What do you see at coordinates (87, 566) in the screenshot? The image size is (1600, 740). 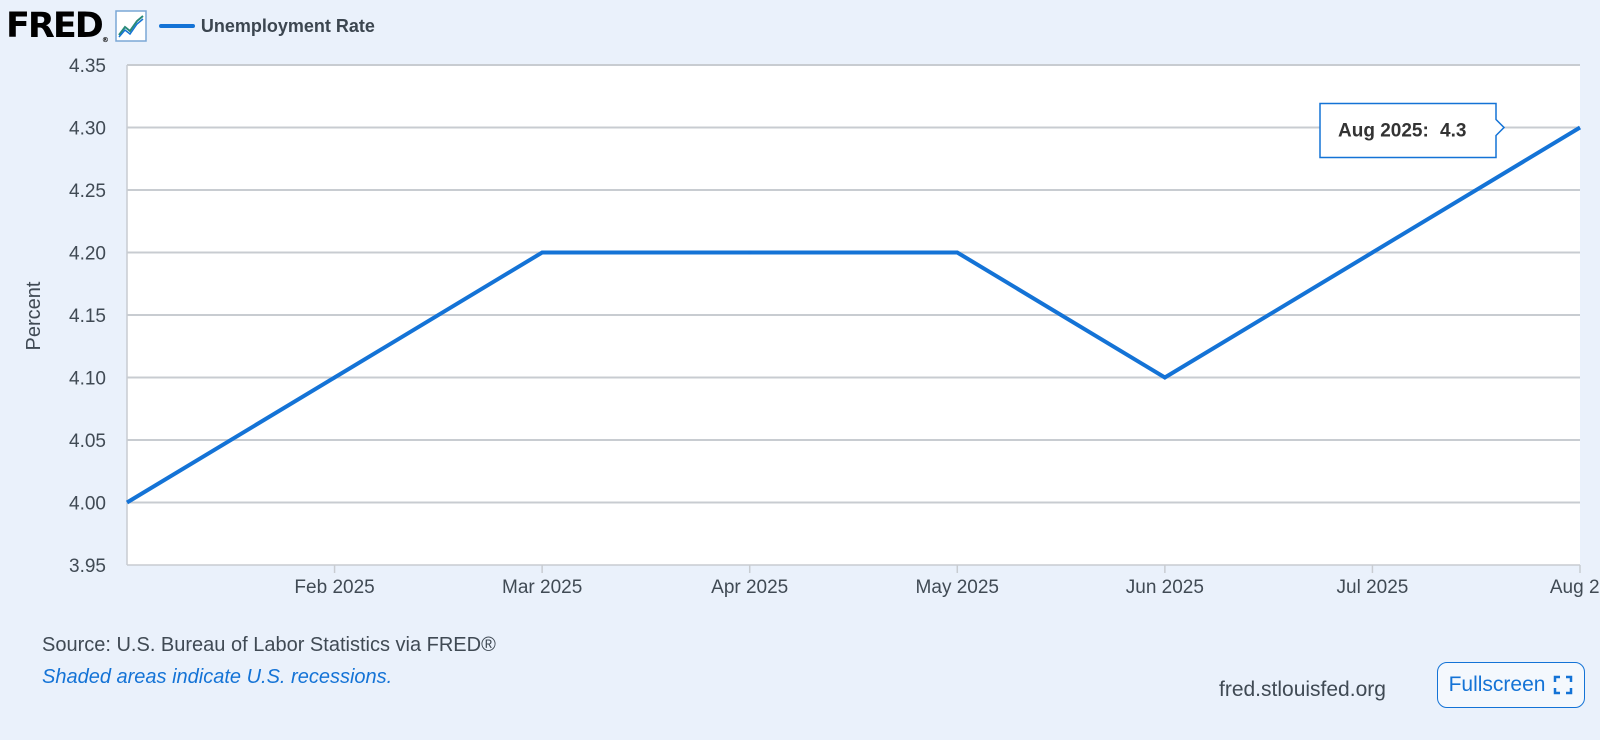 I see `y-tick-label: 3.95` at bounding box center [87, 566].